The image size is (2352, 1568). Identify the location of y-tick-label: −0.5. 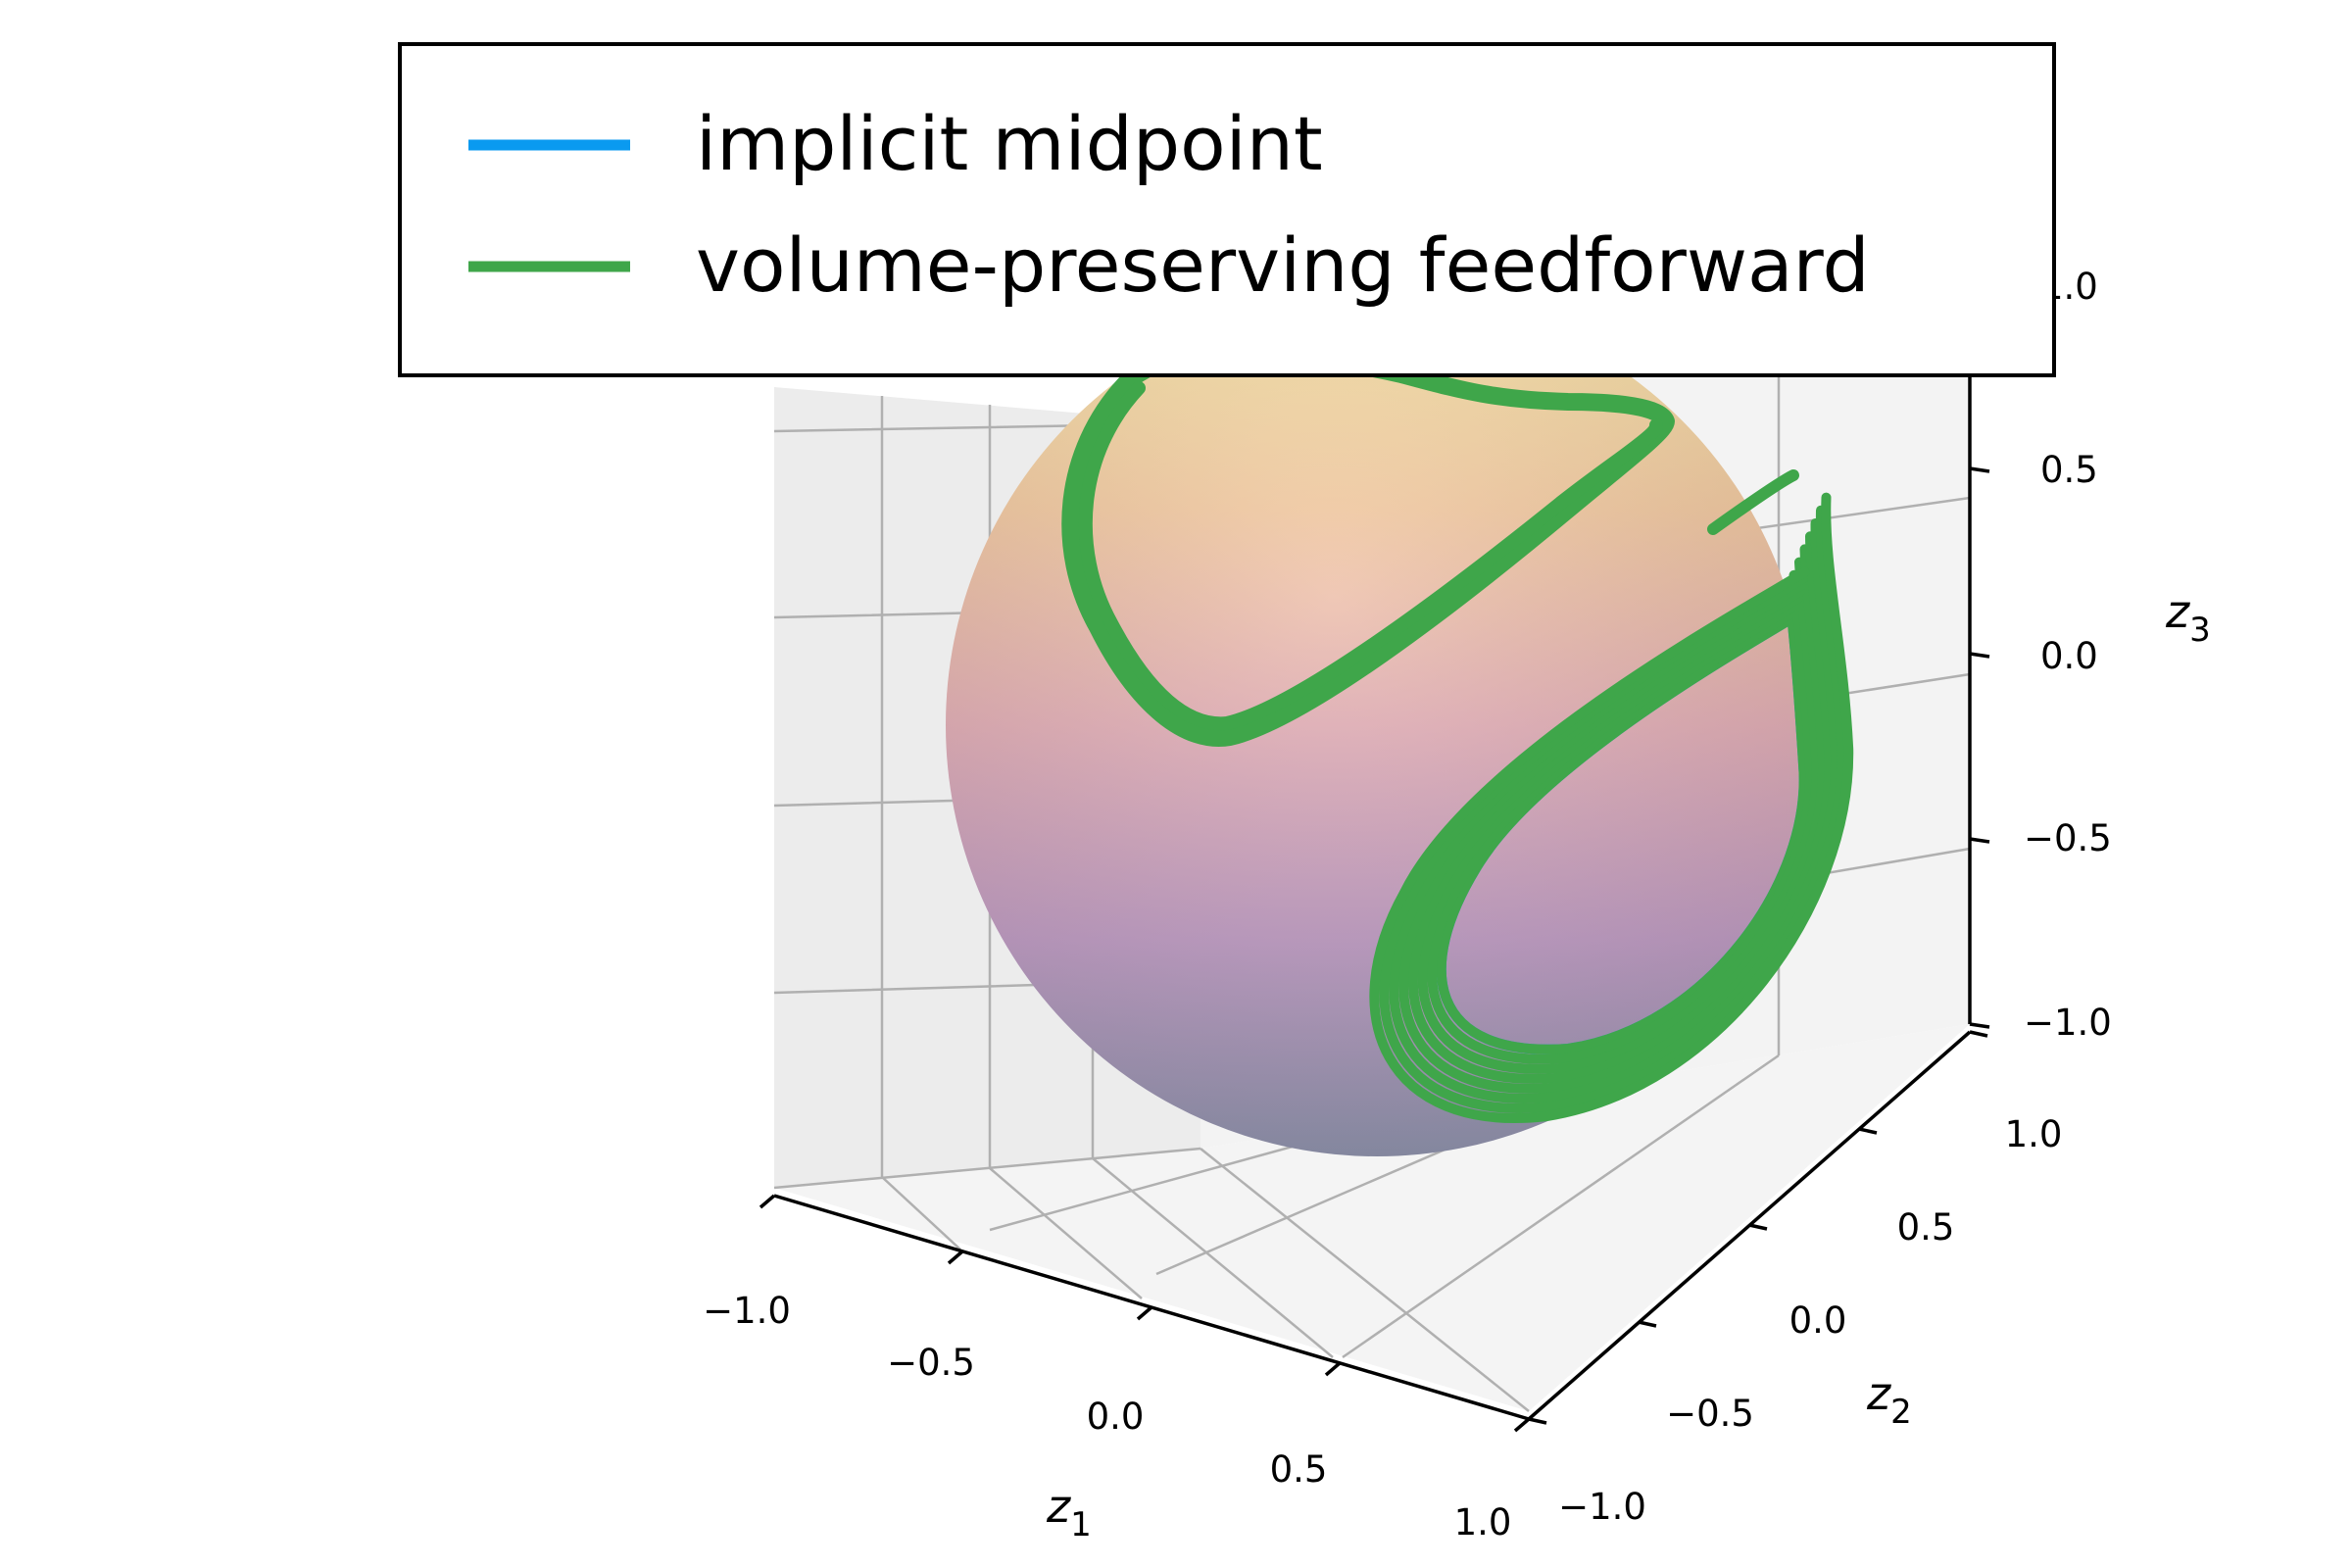
(1710, 1414).